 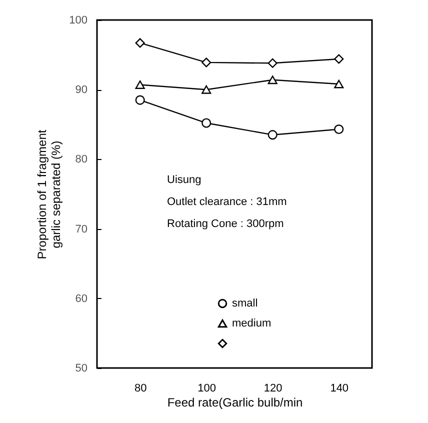 I want to click on x-tick-label: 120, so click(x=273, y=388).